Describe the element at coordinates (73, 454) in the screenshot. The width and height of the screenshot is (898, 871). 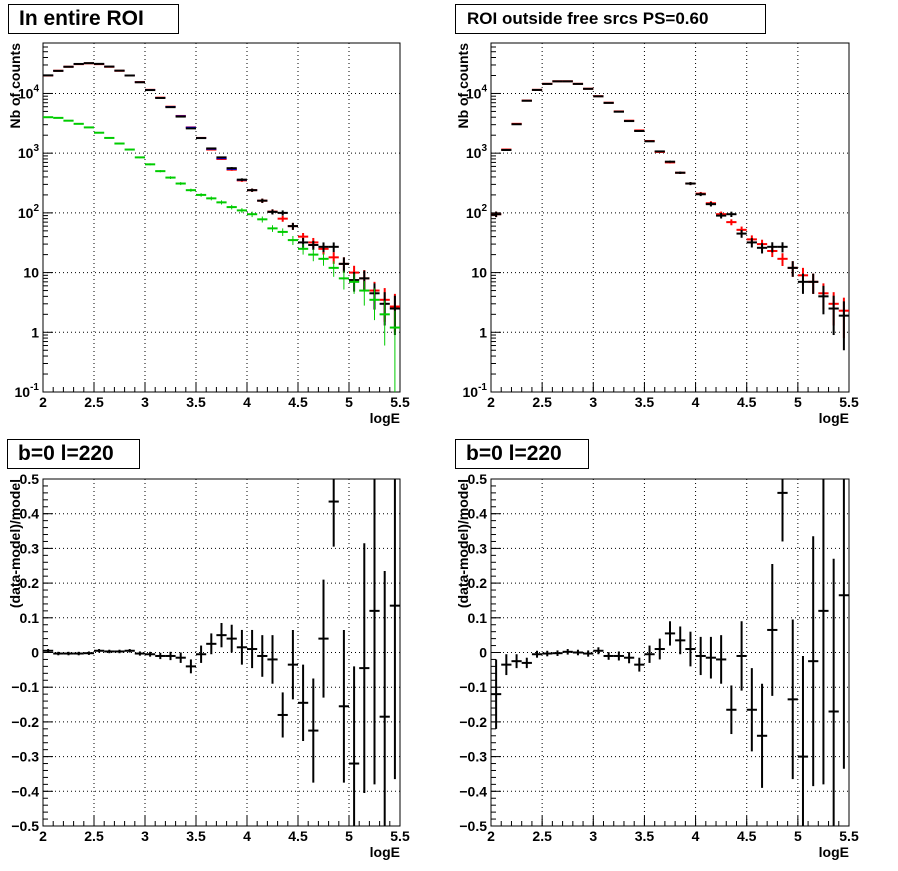
I see `panel-title-bottom-left: b=0 l=220` at that location.